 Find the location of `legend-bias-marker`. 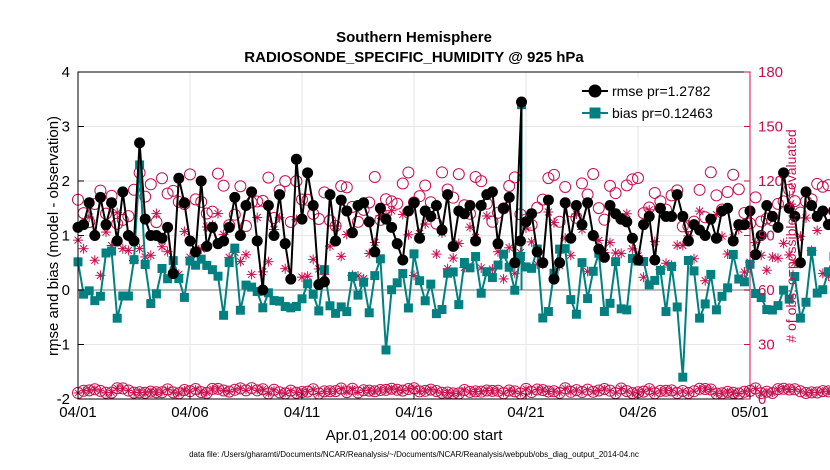

legend-bias-marker is located at coordinates (595, 113).